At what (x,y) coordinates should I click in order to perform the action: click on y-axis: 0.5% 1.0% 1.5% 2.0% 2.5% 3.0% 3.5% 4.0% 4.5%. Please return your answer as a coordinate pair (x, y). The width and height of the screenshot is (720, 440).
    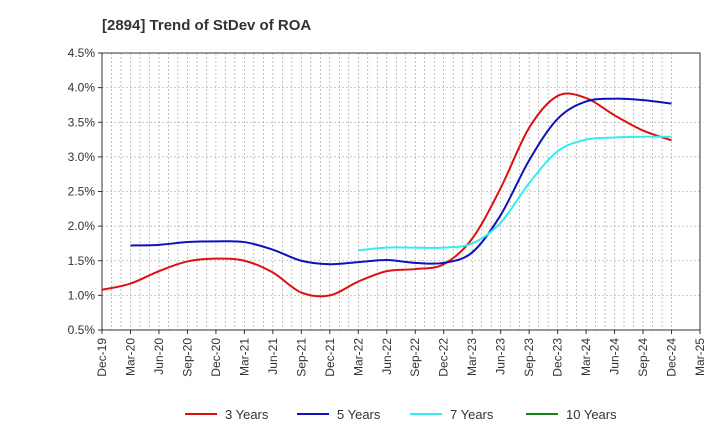
    Looking at the image, I should click on (85, 191).